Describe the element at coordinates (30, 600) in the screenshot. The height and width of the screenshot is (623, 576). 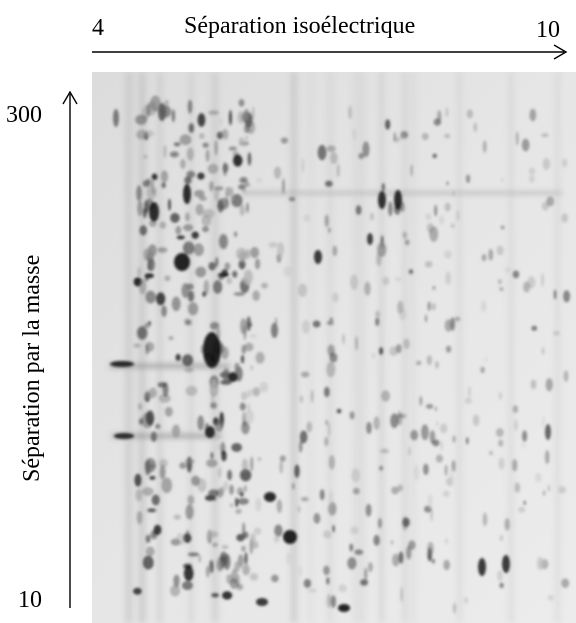
I see `y-axis-min-label: 10` at that location.